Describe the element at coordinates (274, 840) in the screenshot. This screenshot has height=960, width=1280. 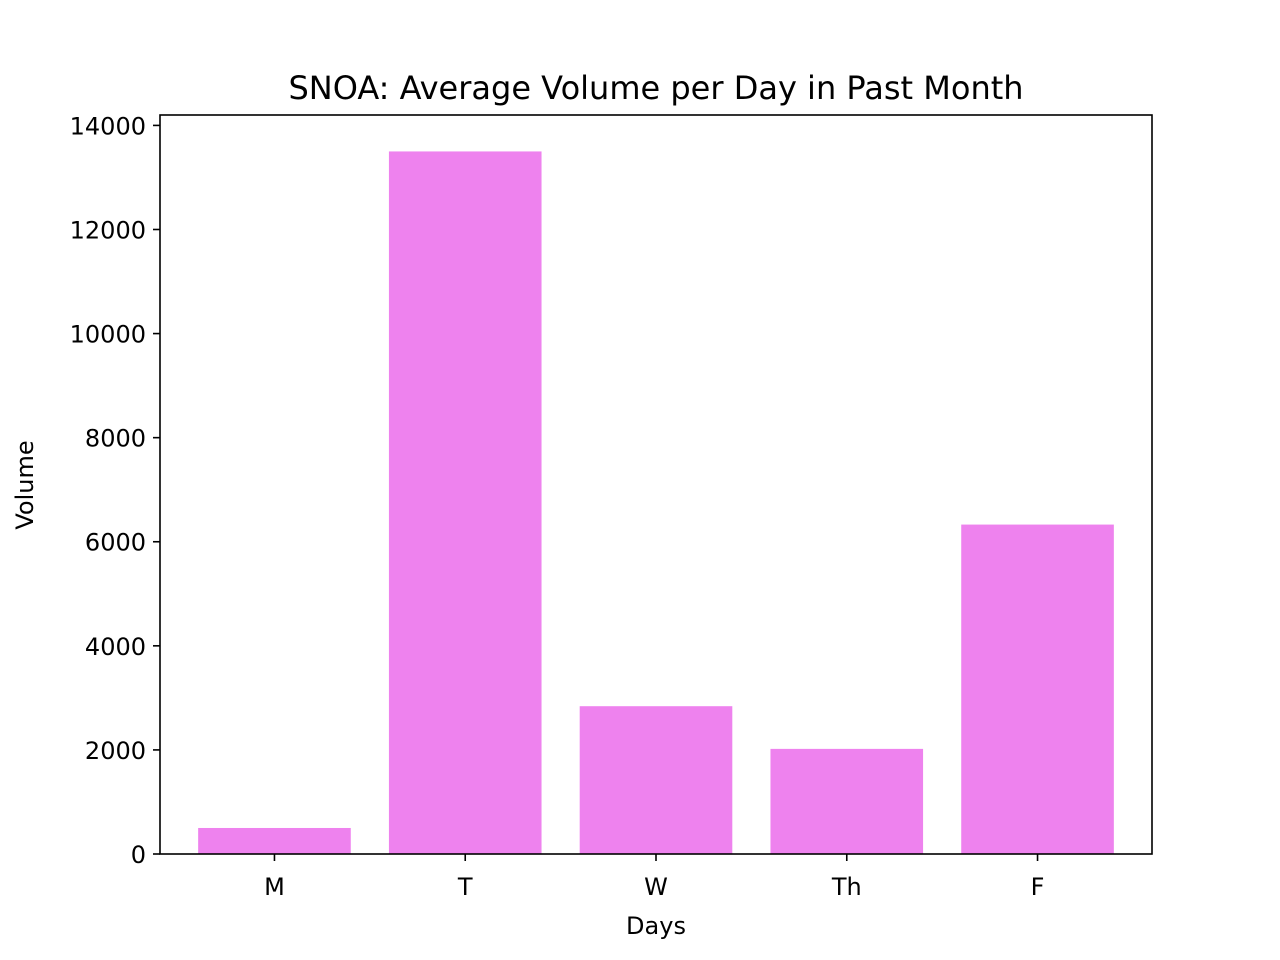
I see `bar-m` at that location.